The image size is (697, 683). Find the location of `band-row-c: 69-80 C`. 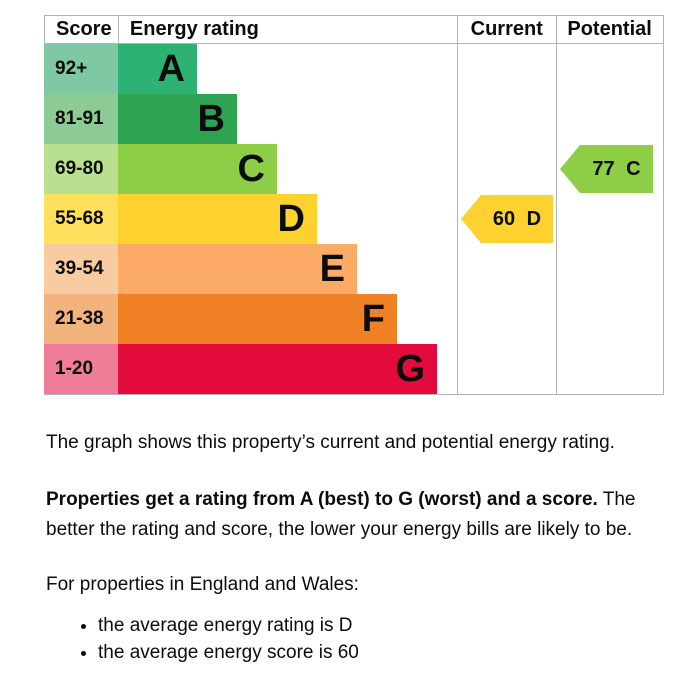

band-row-c: 69-80 C is located at coordinates (353, 169).